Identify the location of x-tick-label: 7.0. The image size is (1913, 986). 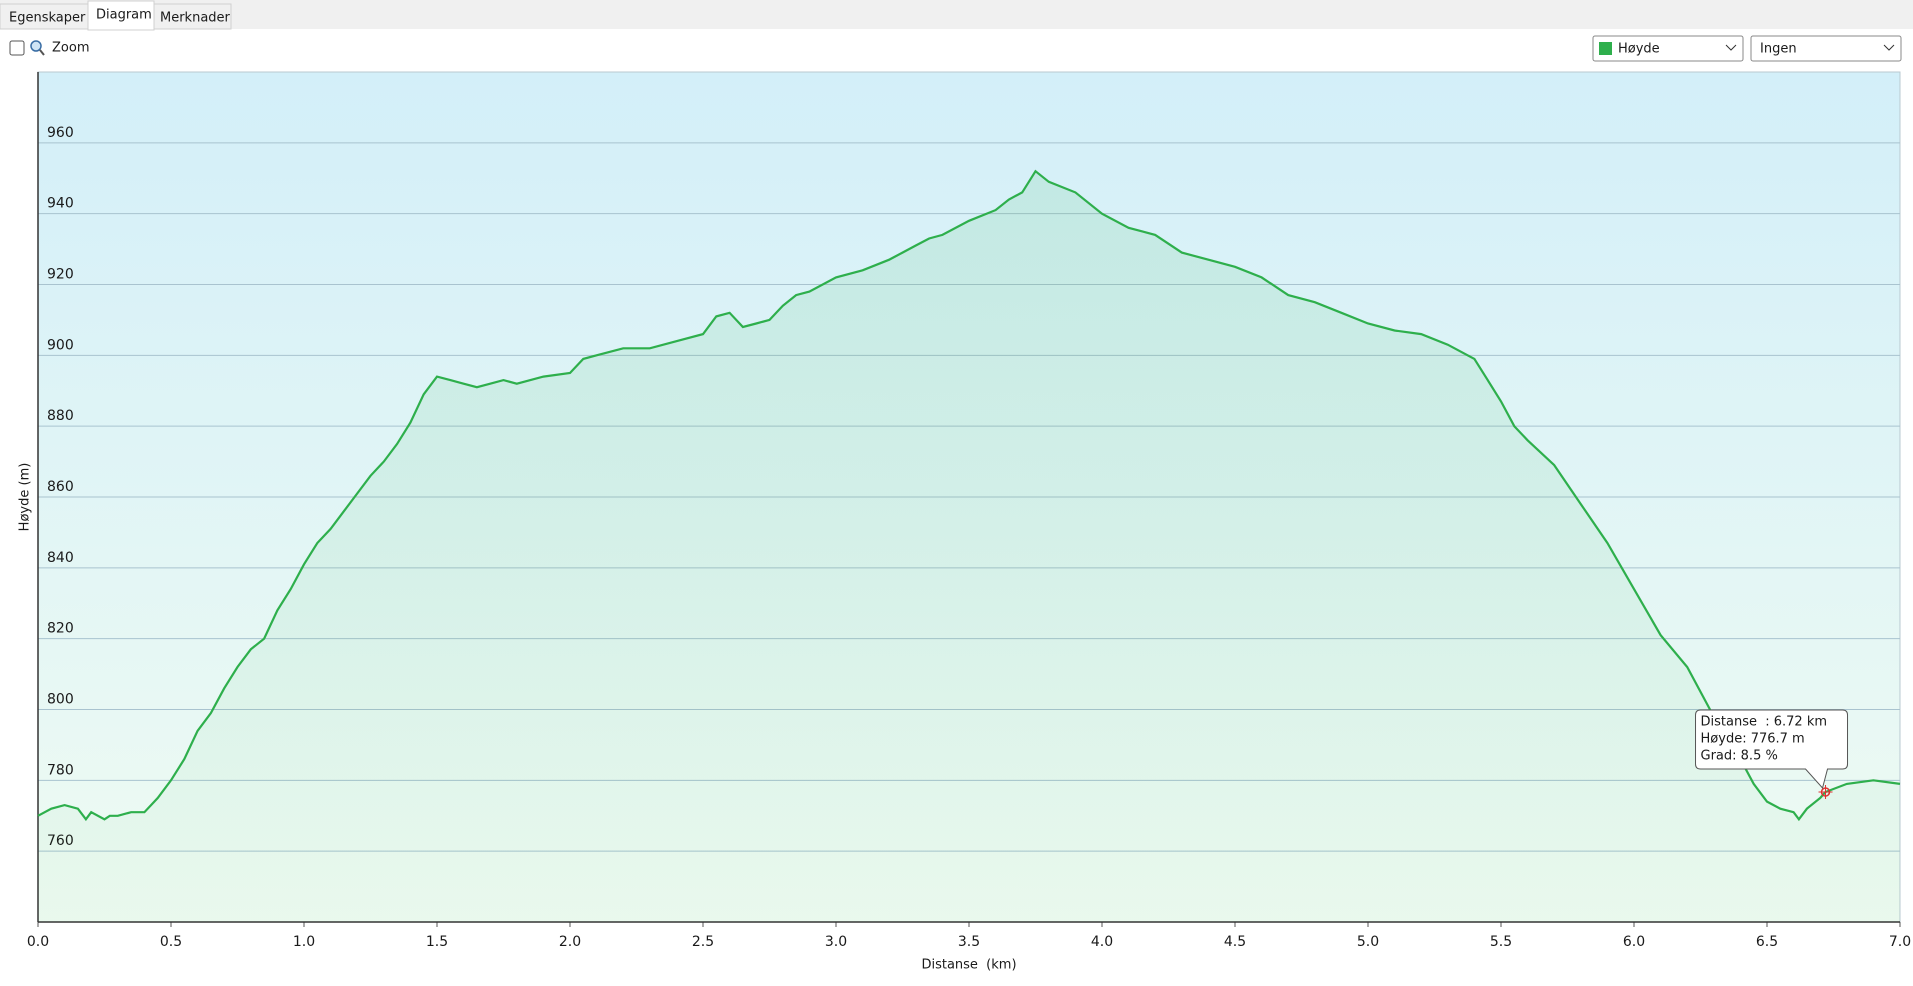
(1900, 942).